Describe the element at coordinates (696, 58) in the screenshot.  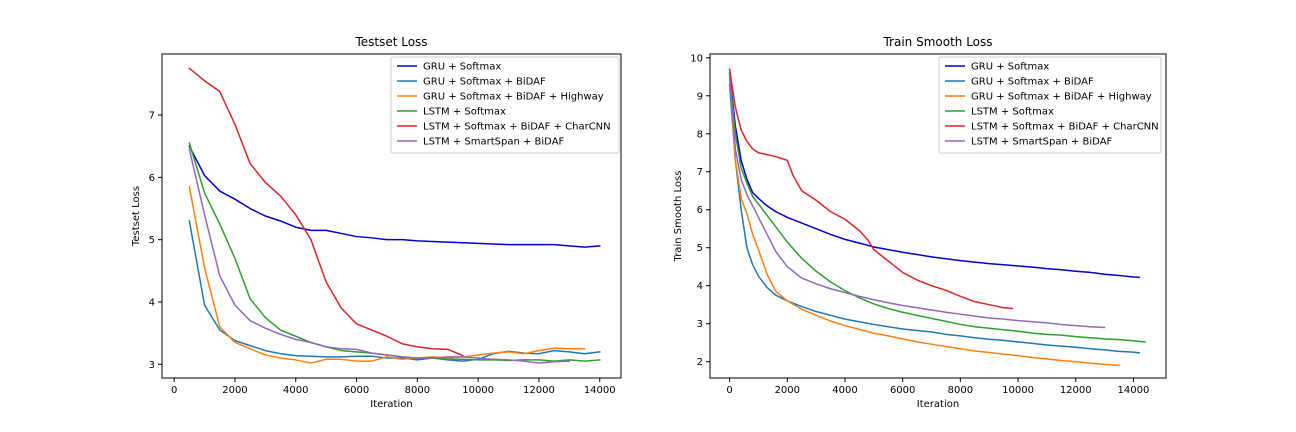
I see `y-tick-label: 10` at that location.